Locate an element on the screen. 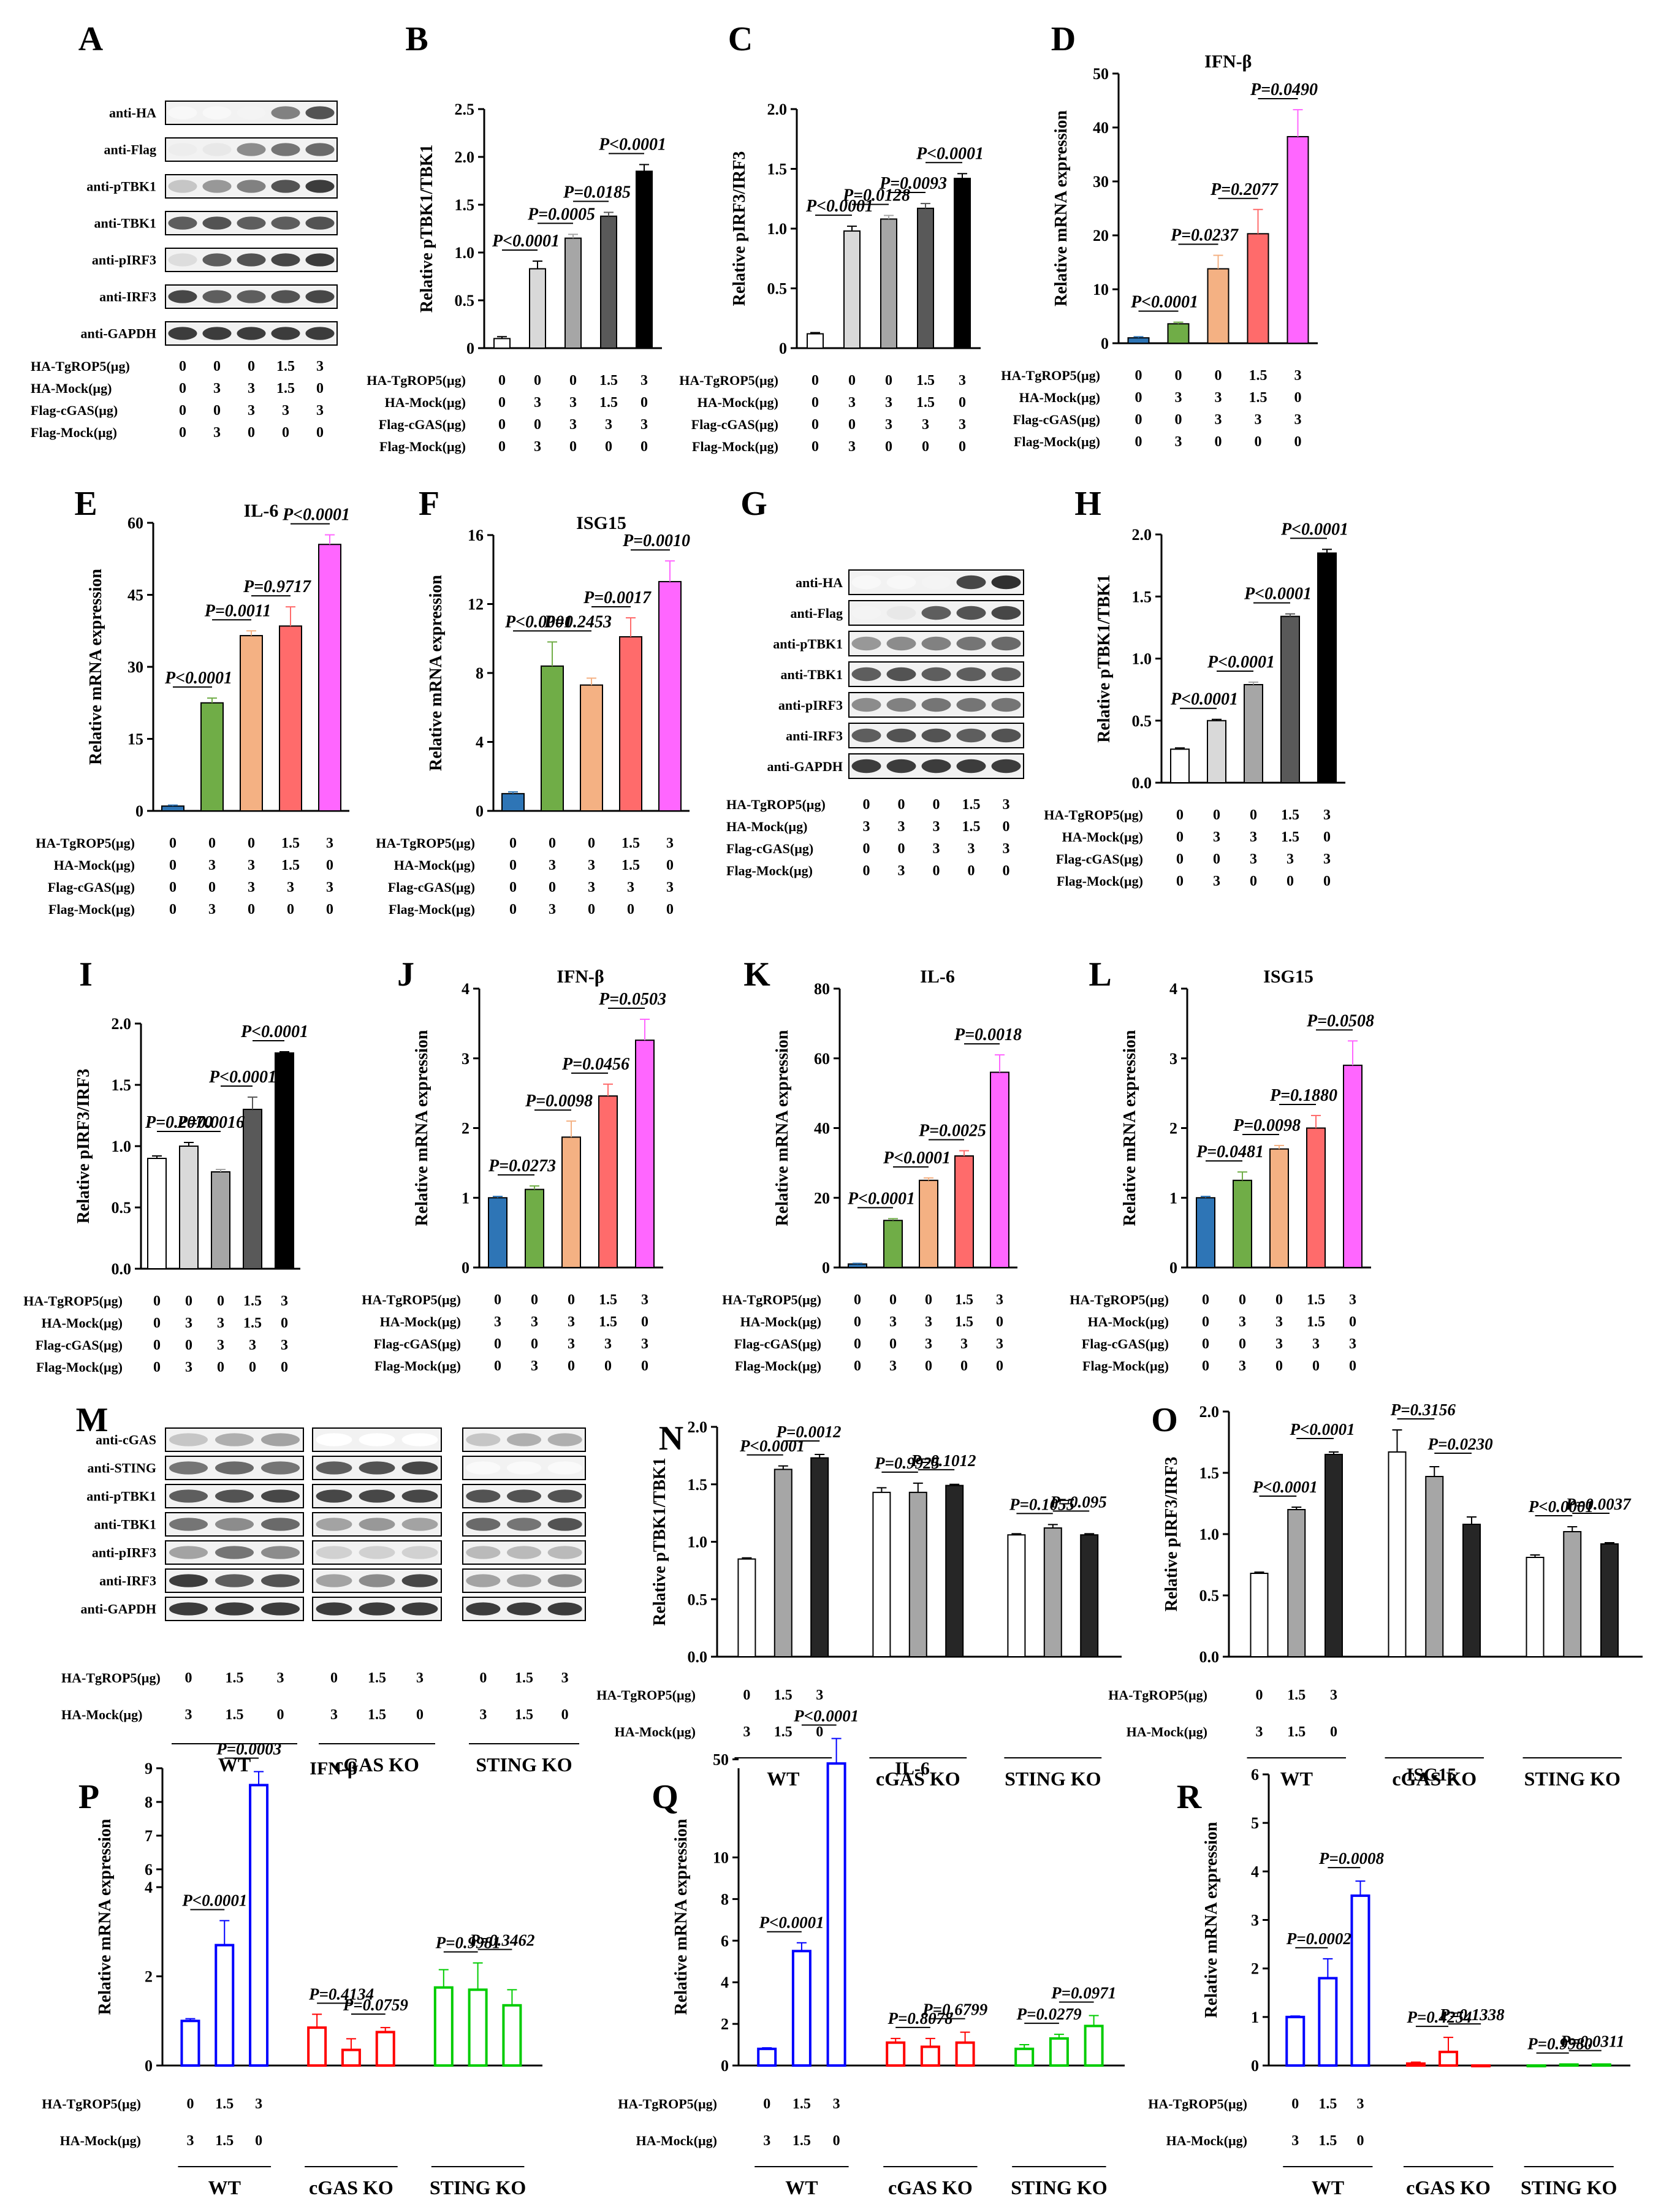 This screenshot has width=1661, height=2212. chart-title: IL-6 is located at coordinates (261, 511).